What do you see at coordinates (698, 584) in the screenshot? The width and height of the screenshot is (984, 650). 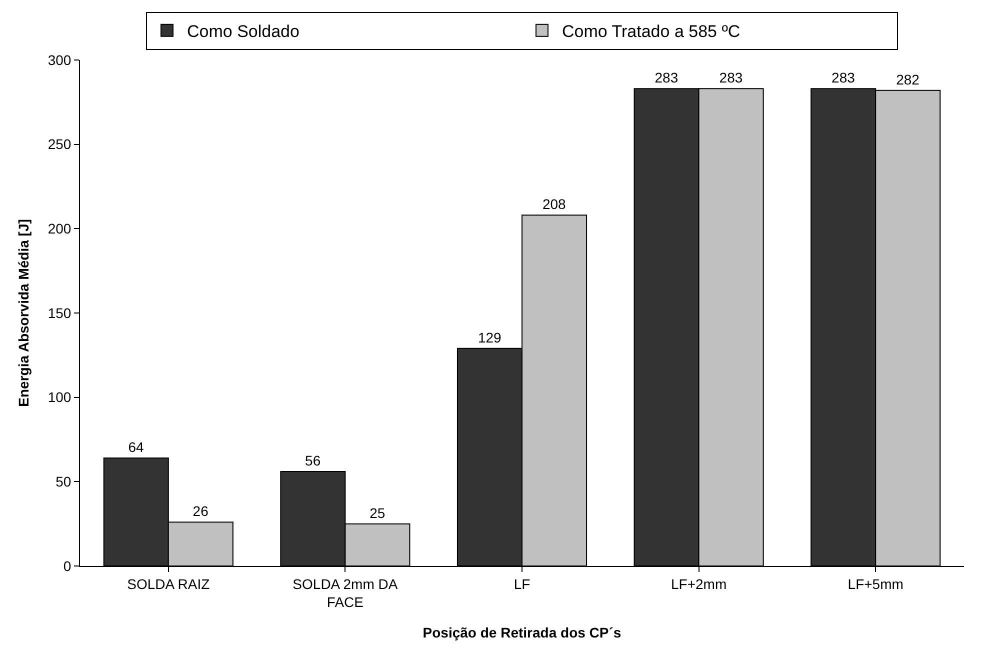 I see `x-tick-label: LF+2mm` at bounding box center [698, 584].